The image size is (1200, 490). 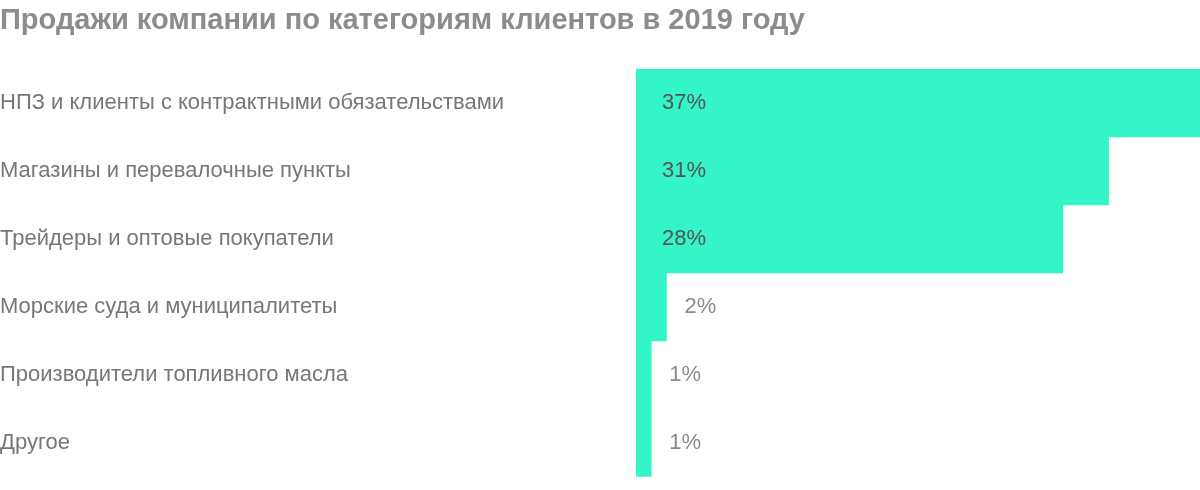 I want to click on y-tick-label: Магазины и перевалочные пункты, so click(x=175, y=169).